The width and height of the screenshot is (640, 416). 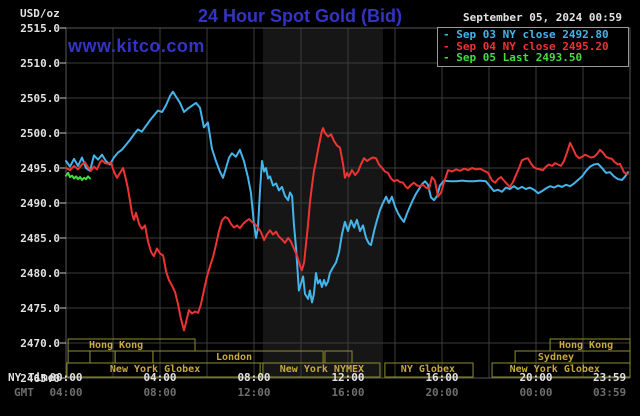 I want to click on y-axis-label: 2505.0, so click(x=40, y=98).